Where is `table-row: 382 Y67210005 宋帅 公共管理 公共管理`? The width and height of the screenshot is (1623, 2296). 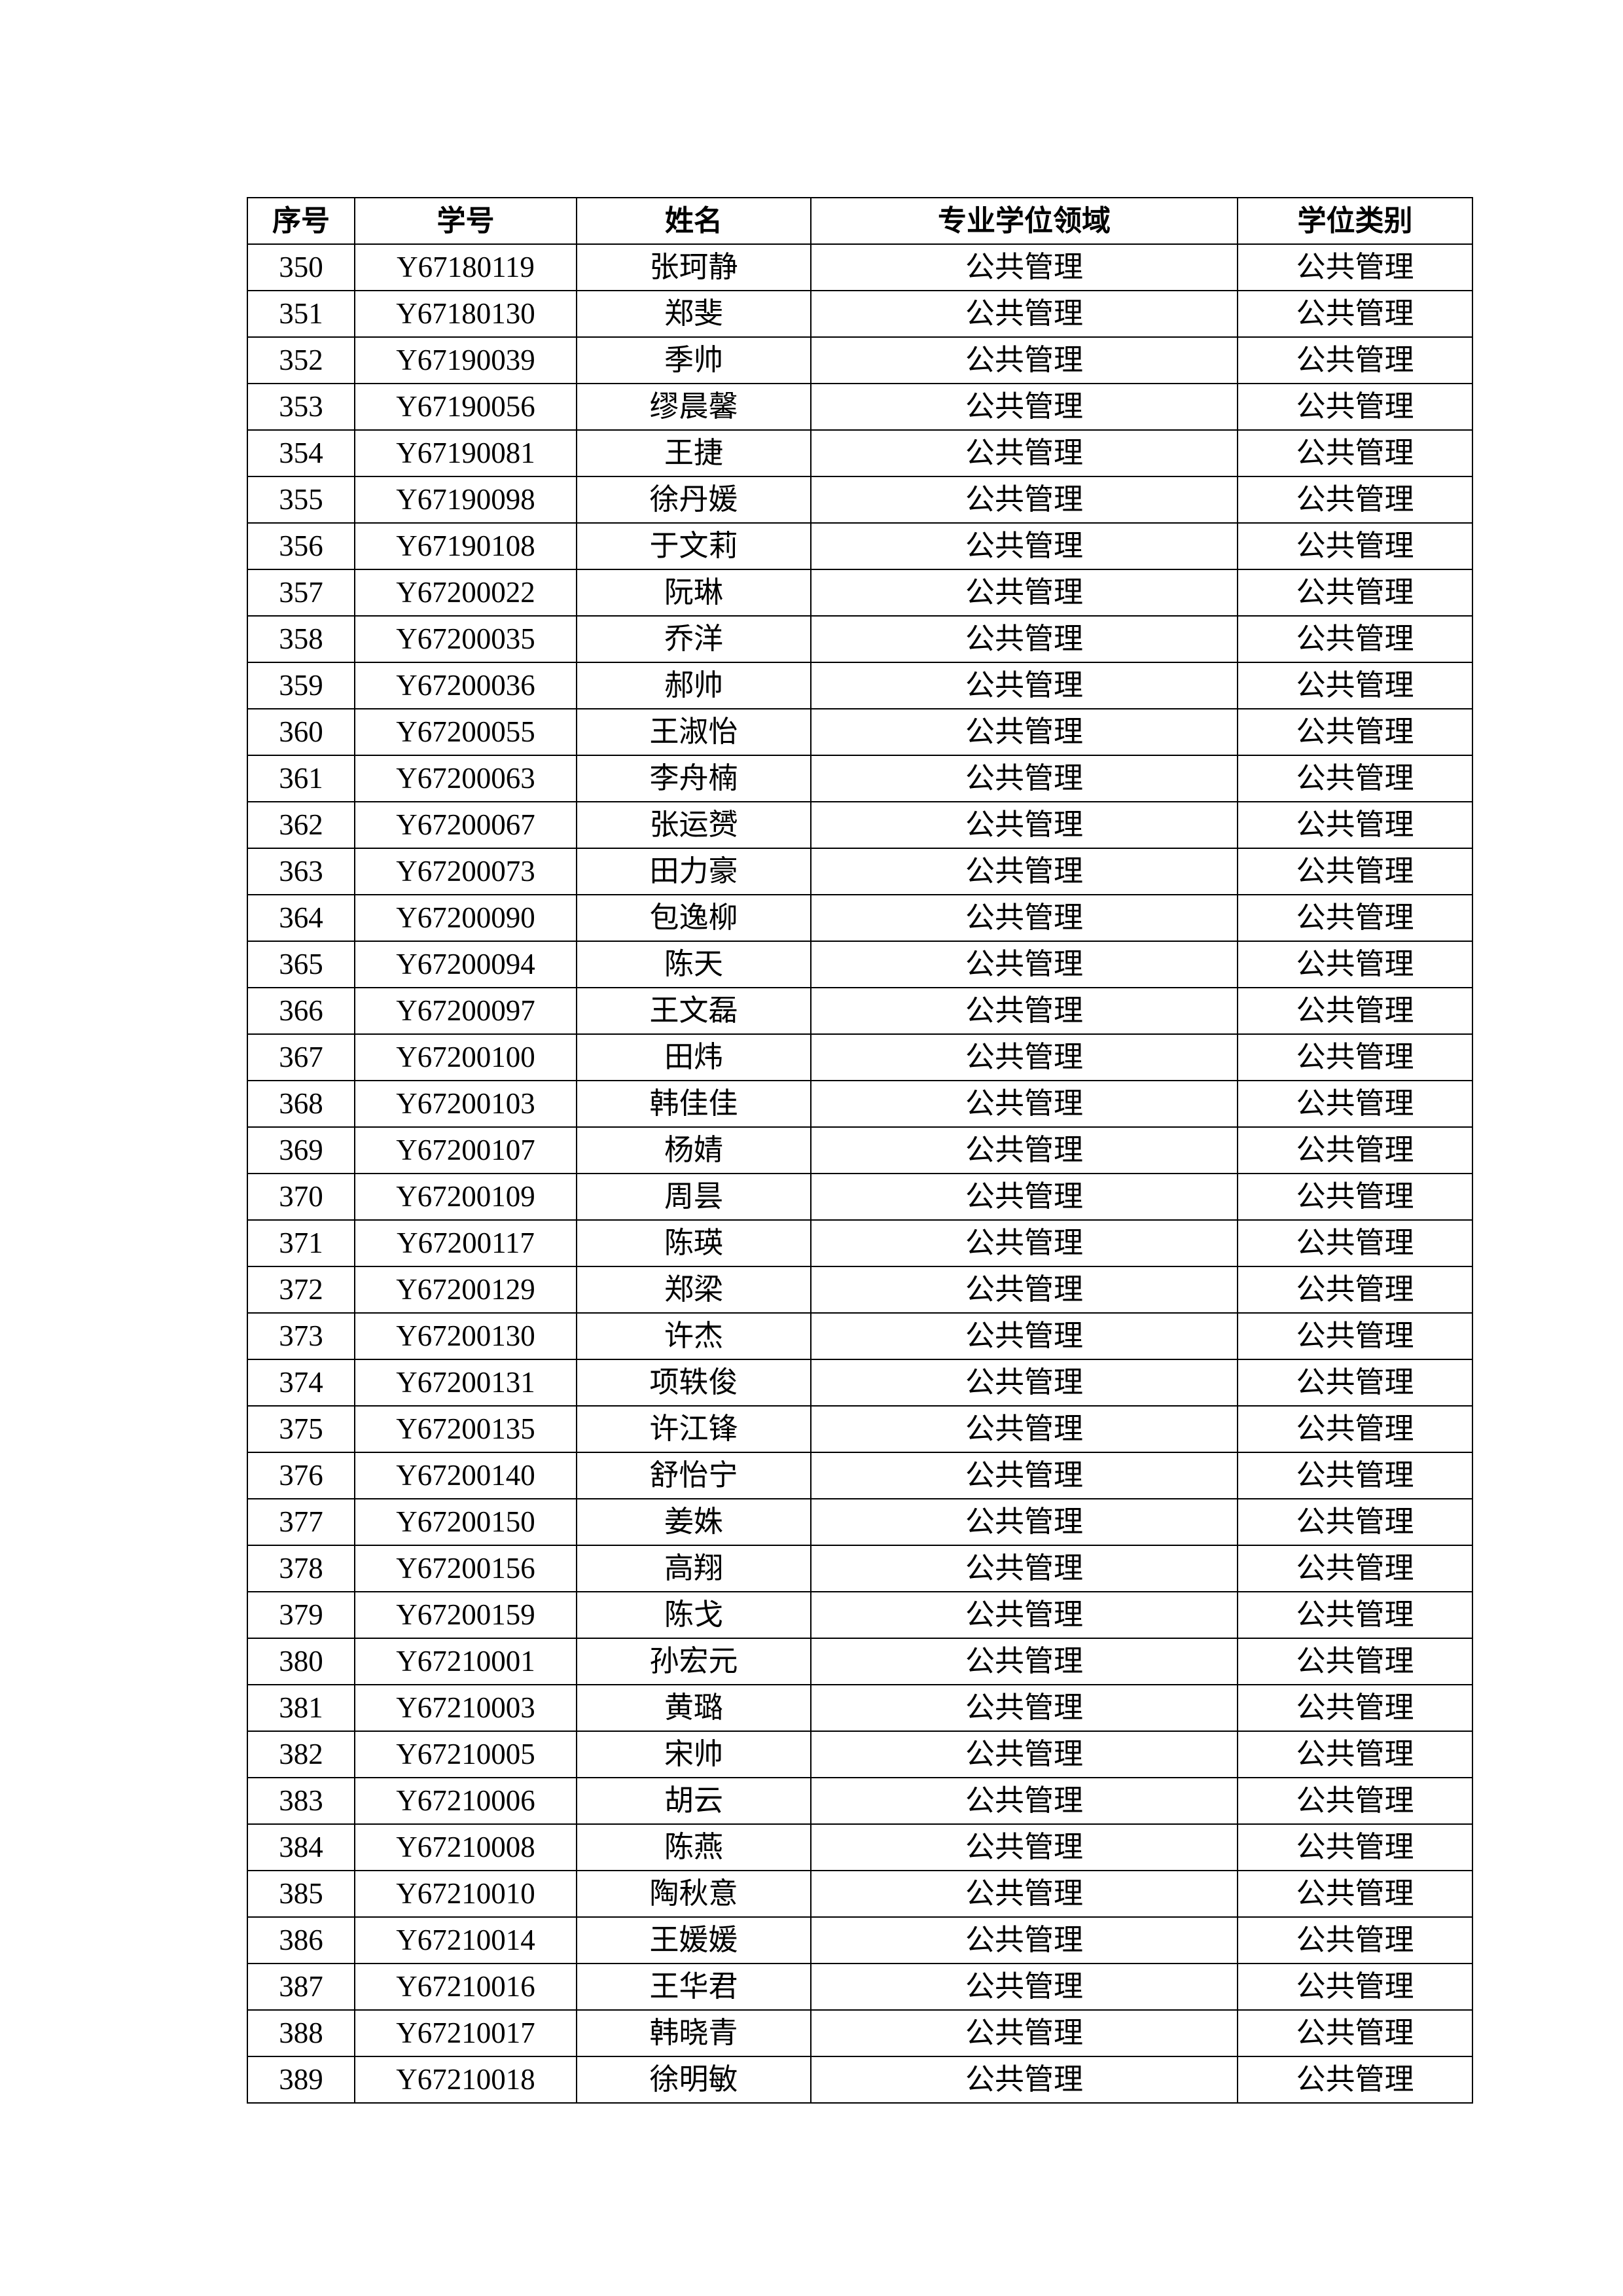
table-row: 382 Y67210005 宋帅 公共管理 公共管理 is located at coordinates (860, 1754).